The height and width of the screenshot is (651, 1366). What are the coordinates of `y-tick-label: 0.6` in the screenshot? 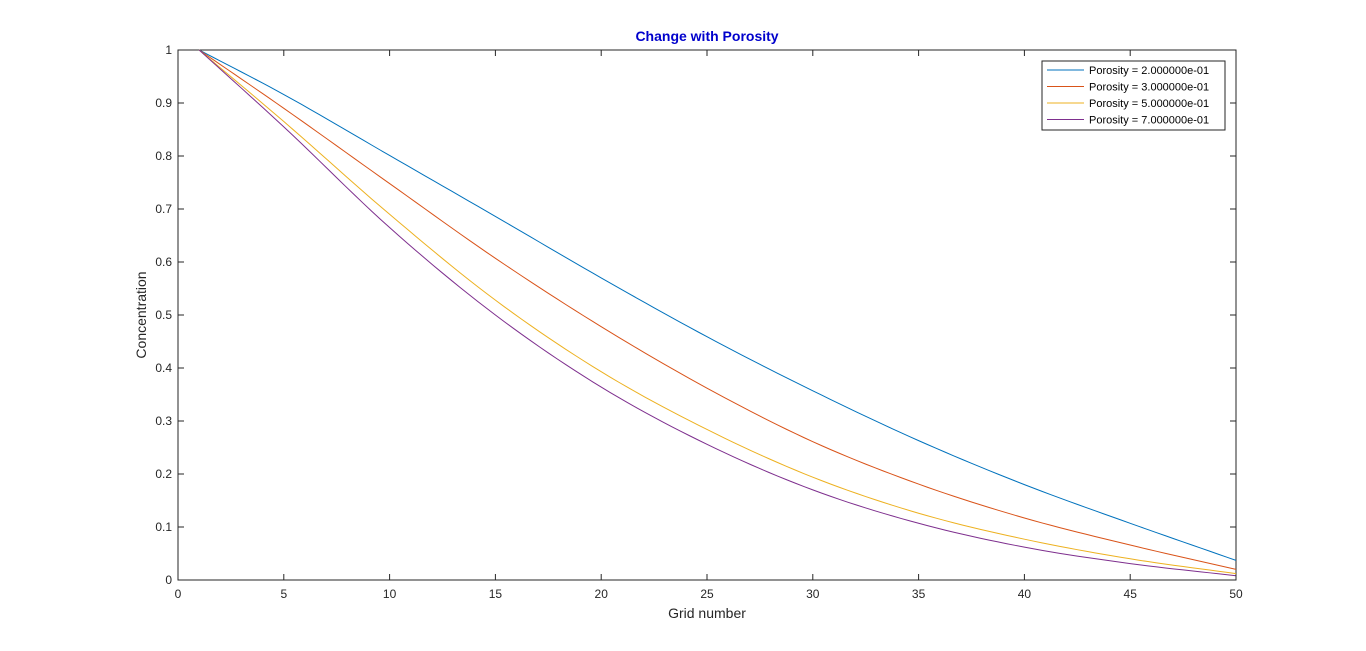 It's located at (163, 262).